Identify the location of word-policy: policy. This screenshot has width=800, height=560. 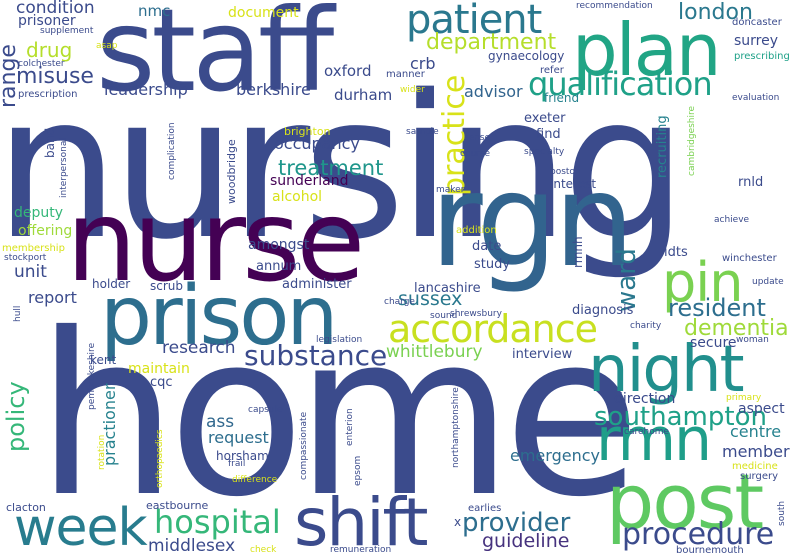
(16, 416).